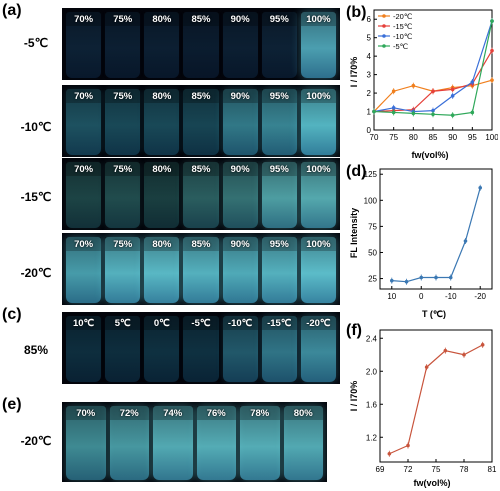  I want to click on vial-photo-row-4: 70% 75% 80% 85% 90% 95% 100%, so click(201, 269).